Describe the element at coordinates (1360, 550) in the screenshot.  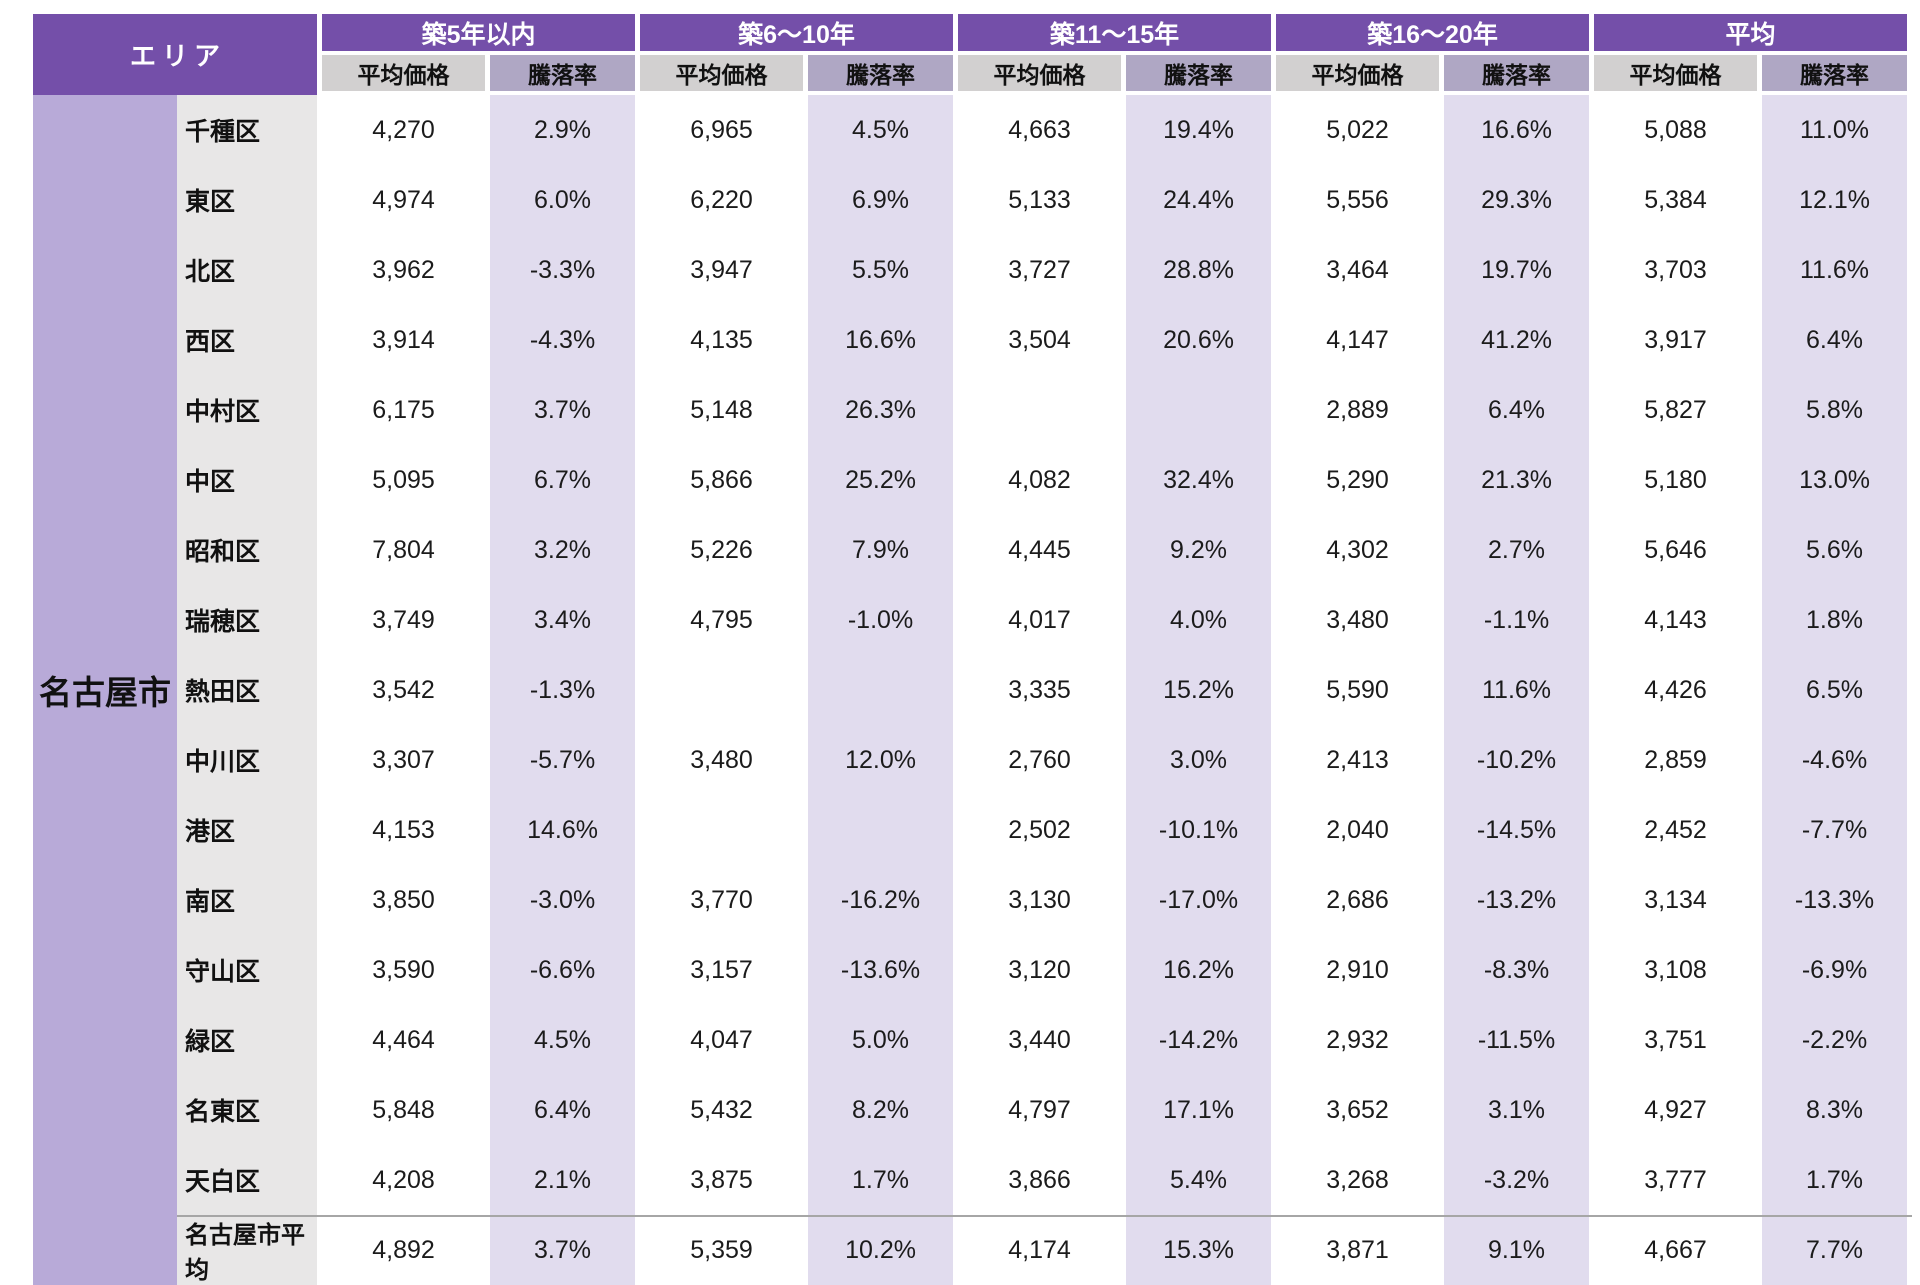
I see `price-cell: 4,302` at that location.